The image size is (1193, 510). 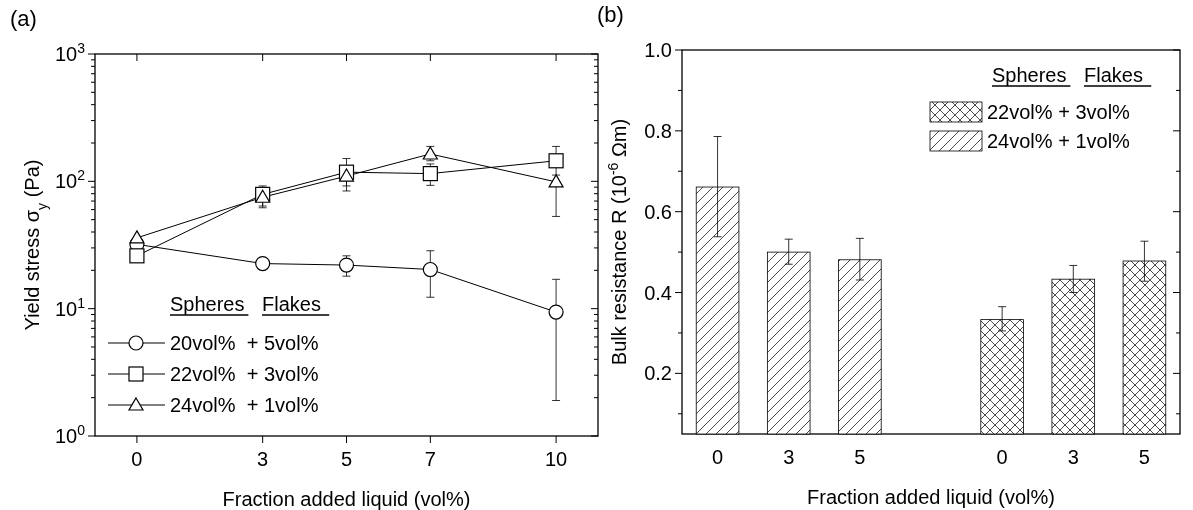 What do you see at coordinates (70, 307) in the screenshot?
I see `y-tick-label: 10$^{1}$` at bounding box center [70, 307].